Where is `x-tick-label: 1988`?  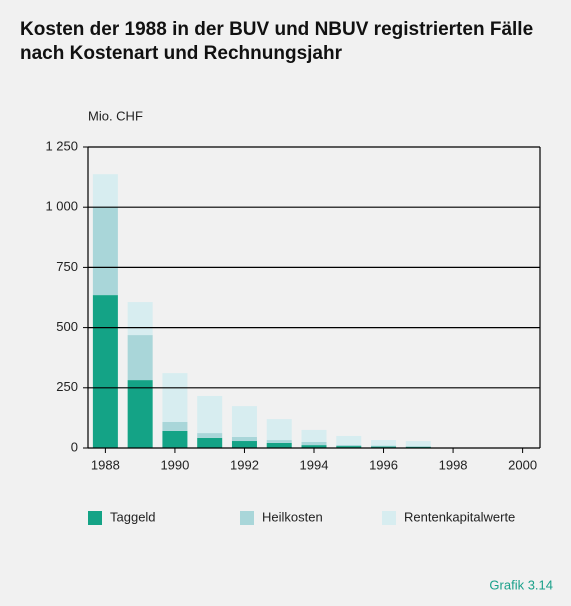
x-tick-label: 1988 is located at coordinates (105, 464).